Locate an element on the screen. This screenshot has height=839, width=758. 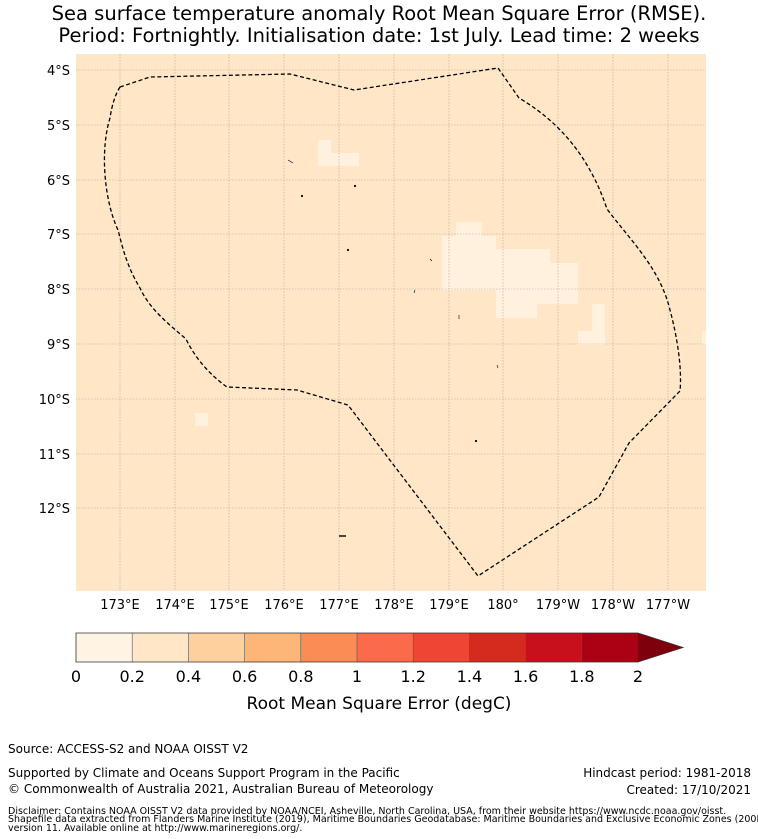
colorbar-tick-label: 1.6 is located at coordinates (525, 676).